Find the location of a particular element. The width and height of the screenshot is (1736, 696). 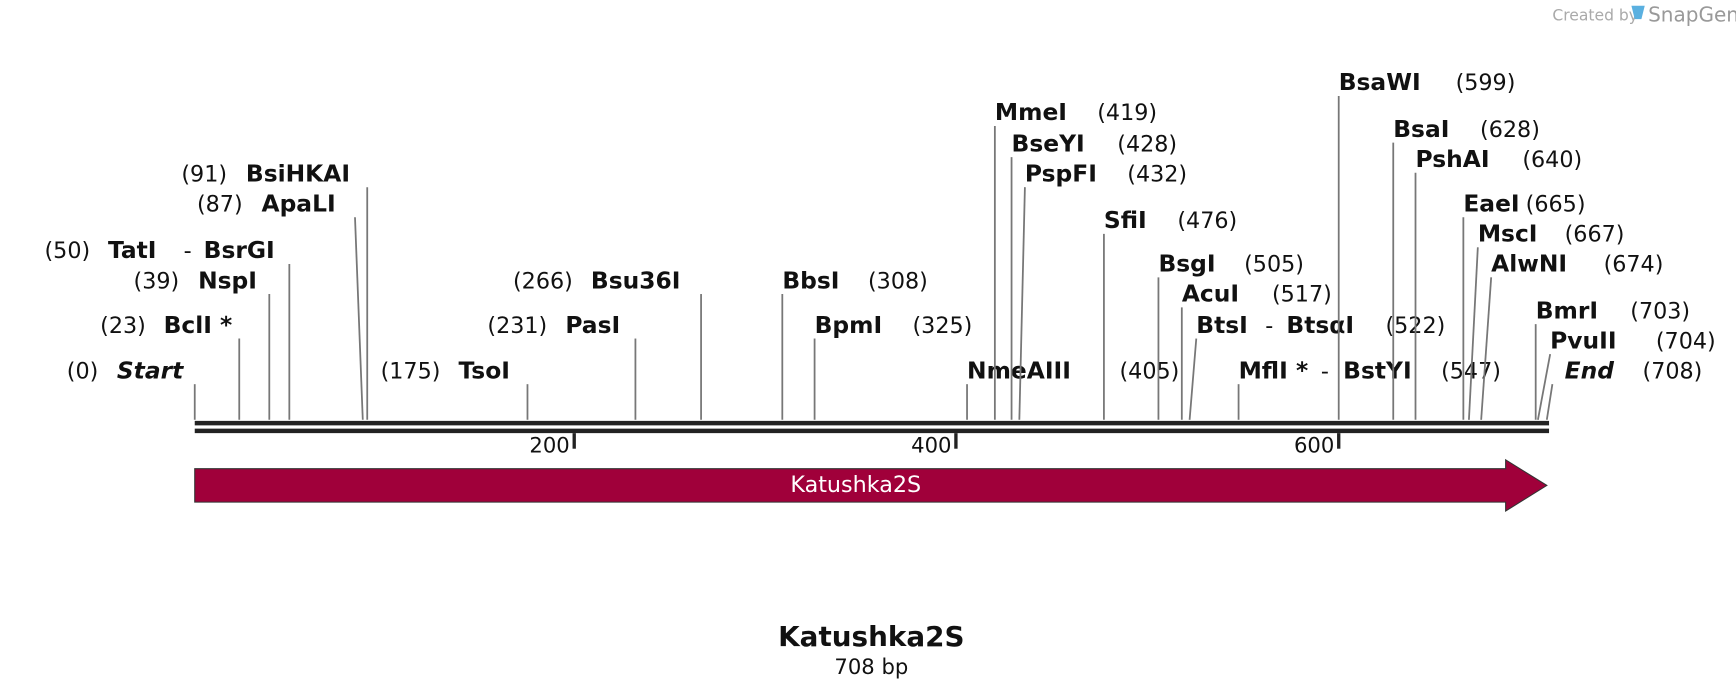

site-position: (231) is located at coordinates (517, 326).